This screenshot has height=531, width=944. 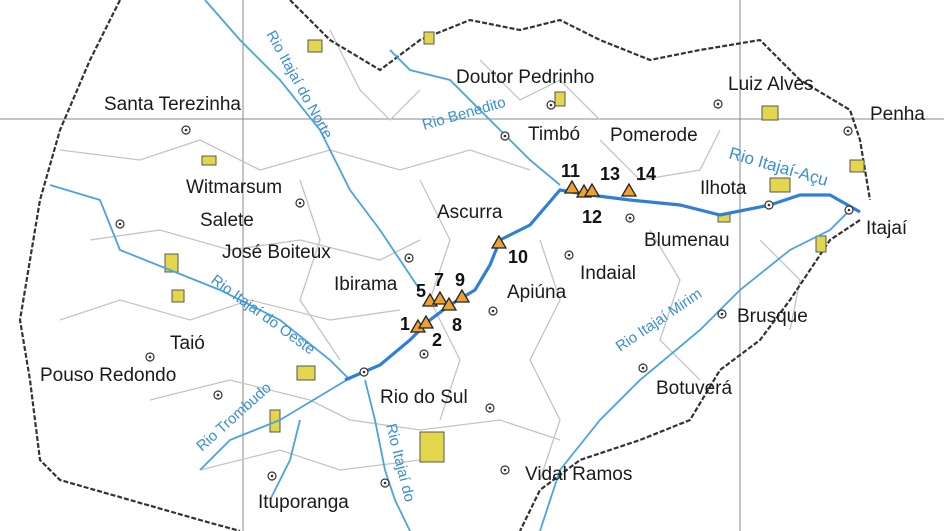 I want to click on city-label: Itajaí, so click(x=887, y=228).